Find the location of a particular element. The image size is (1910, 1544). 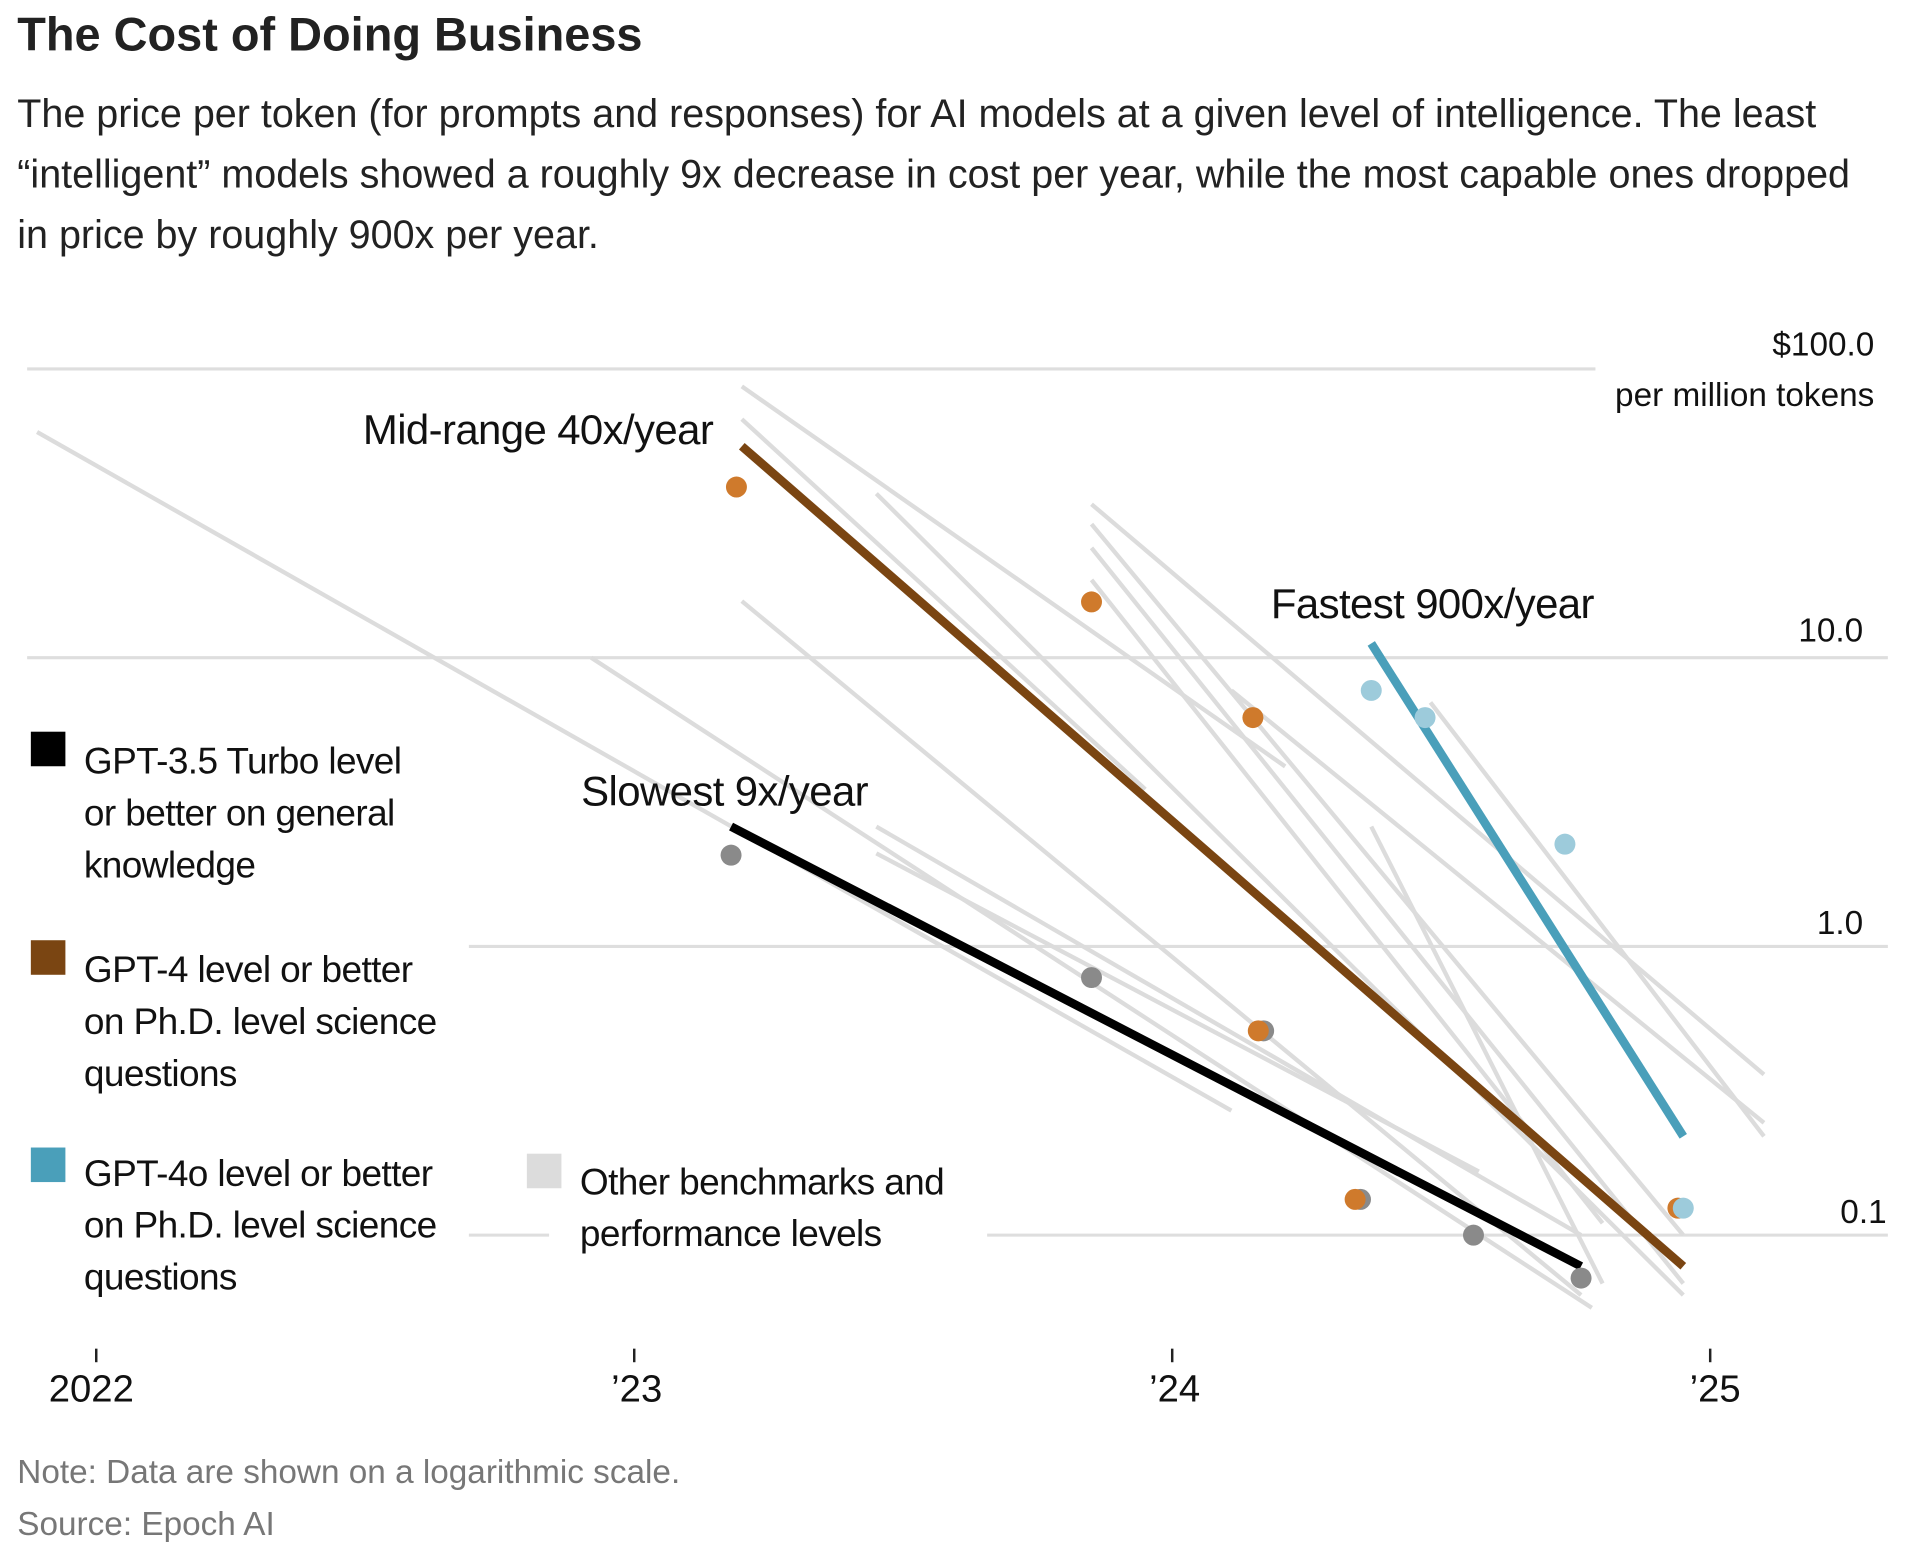

y-unit-label: per million tokens is located at coordinates (1745, 395).